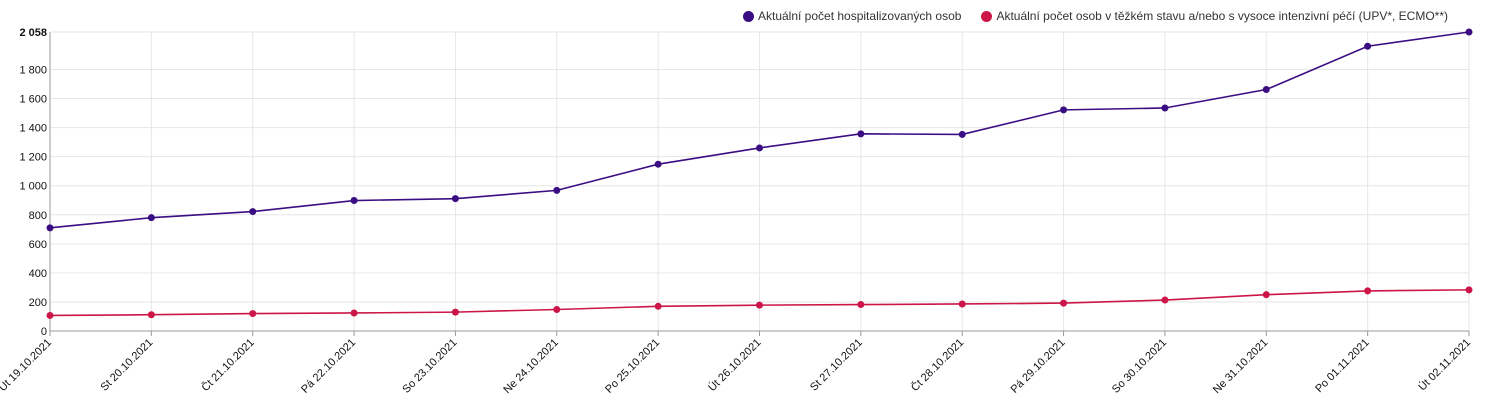 This screenshot has width=1498, height=412. Describe the element at coordinates (429, 366) in the screenshot. I see `x-tick-label: So 23.10.2021` at that location.